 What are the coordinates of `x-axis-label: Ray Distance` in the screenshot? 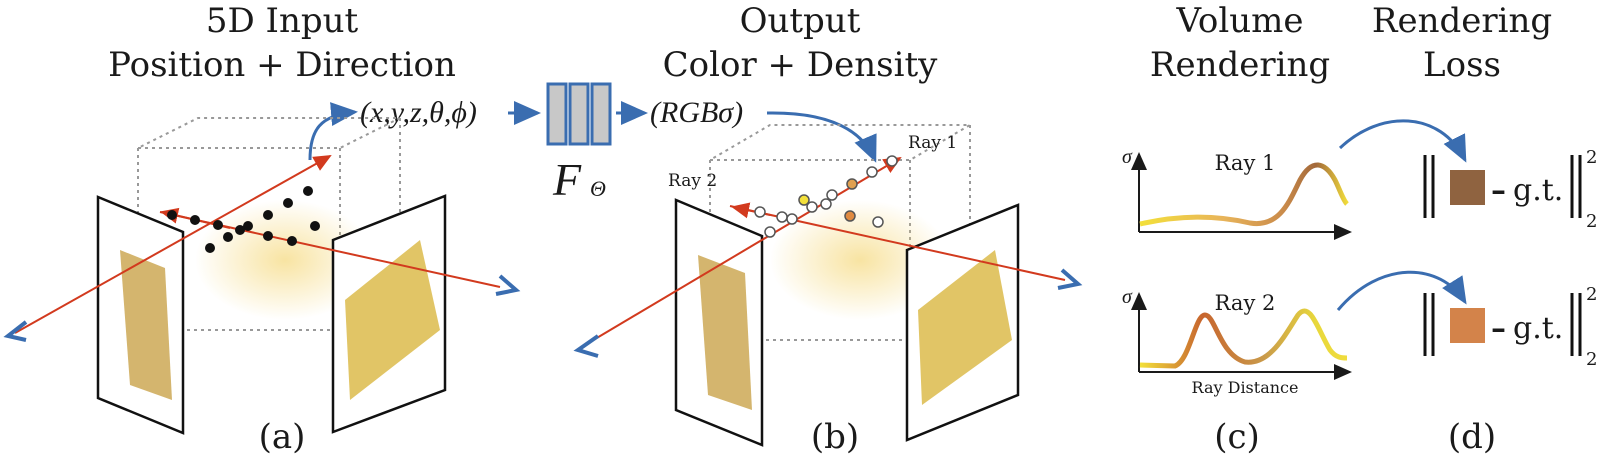 It's located at (1245, 387).